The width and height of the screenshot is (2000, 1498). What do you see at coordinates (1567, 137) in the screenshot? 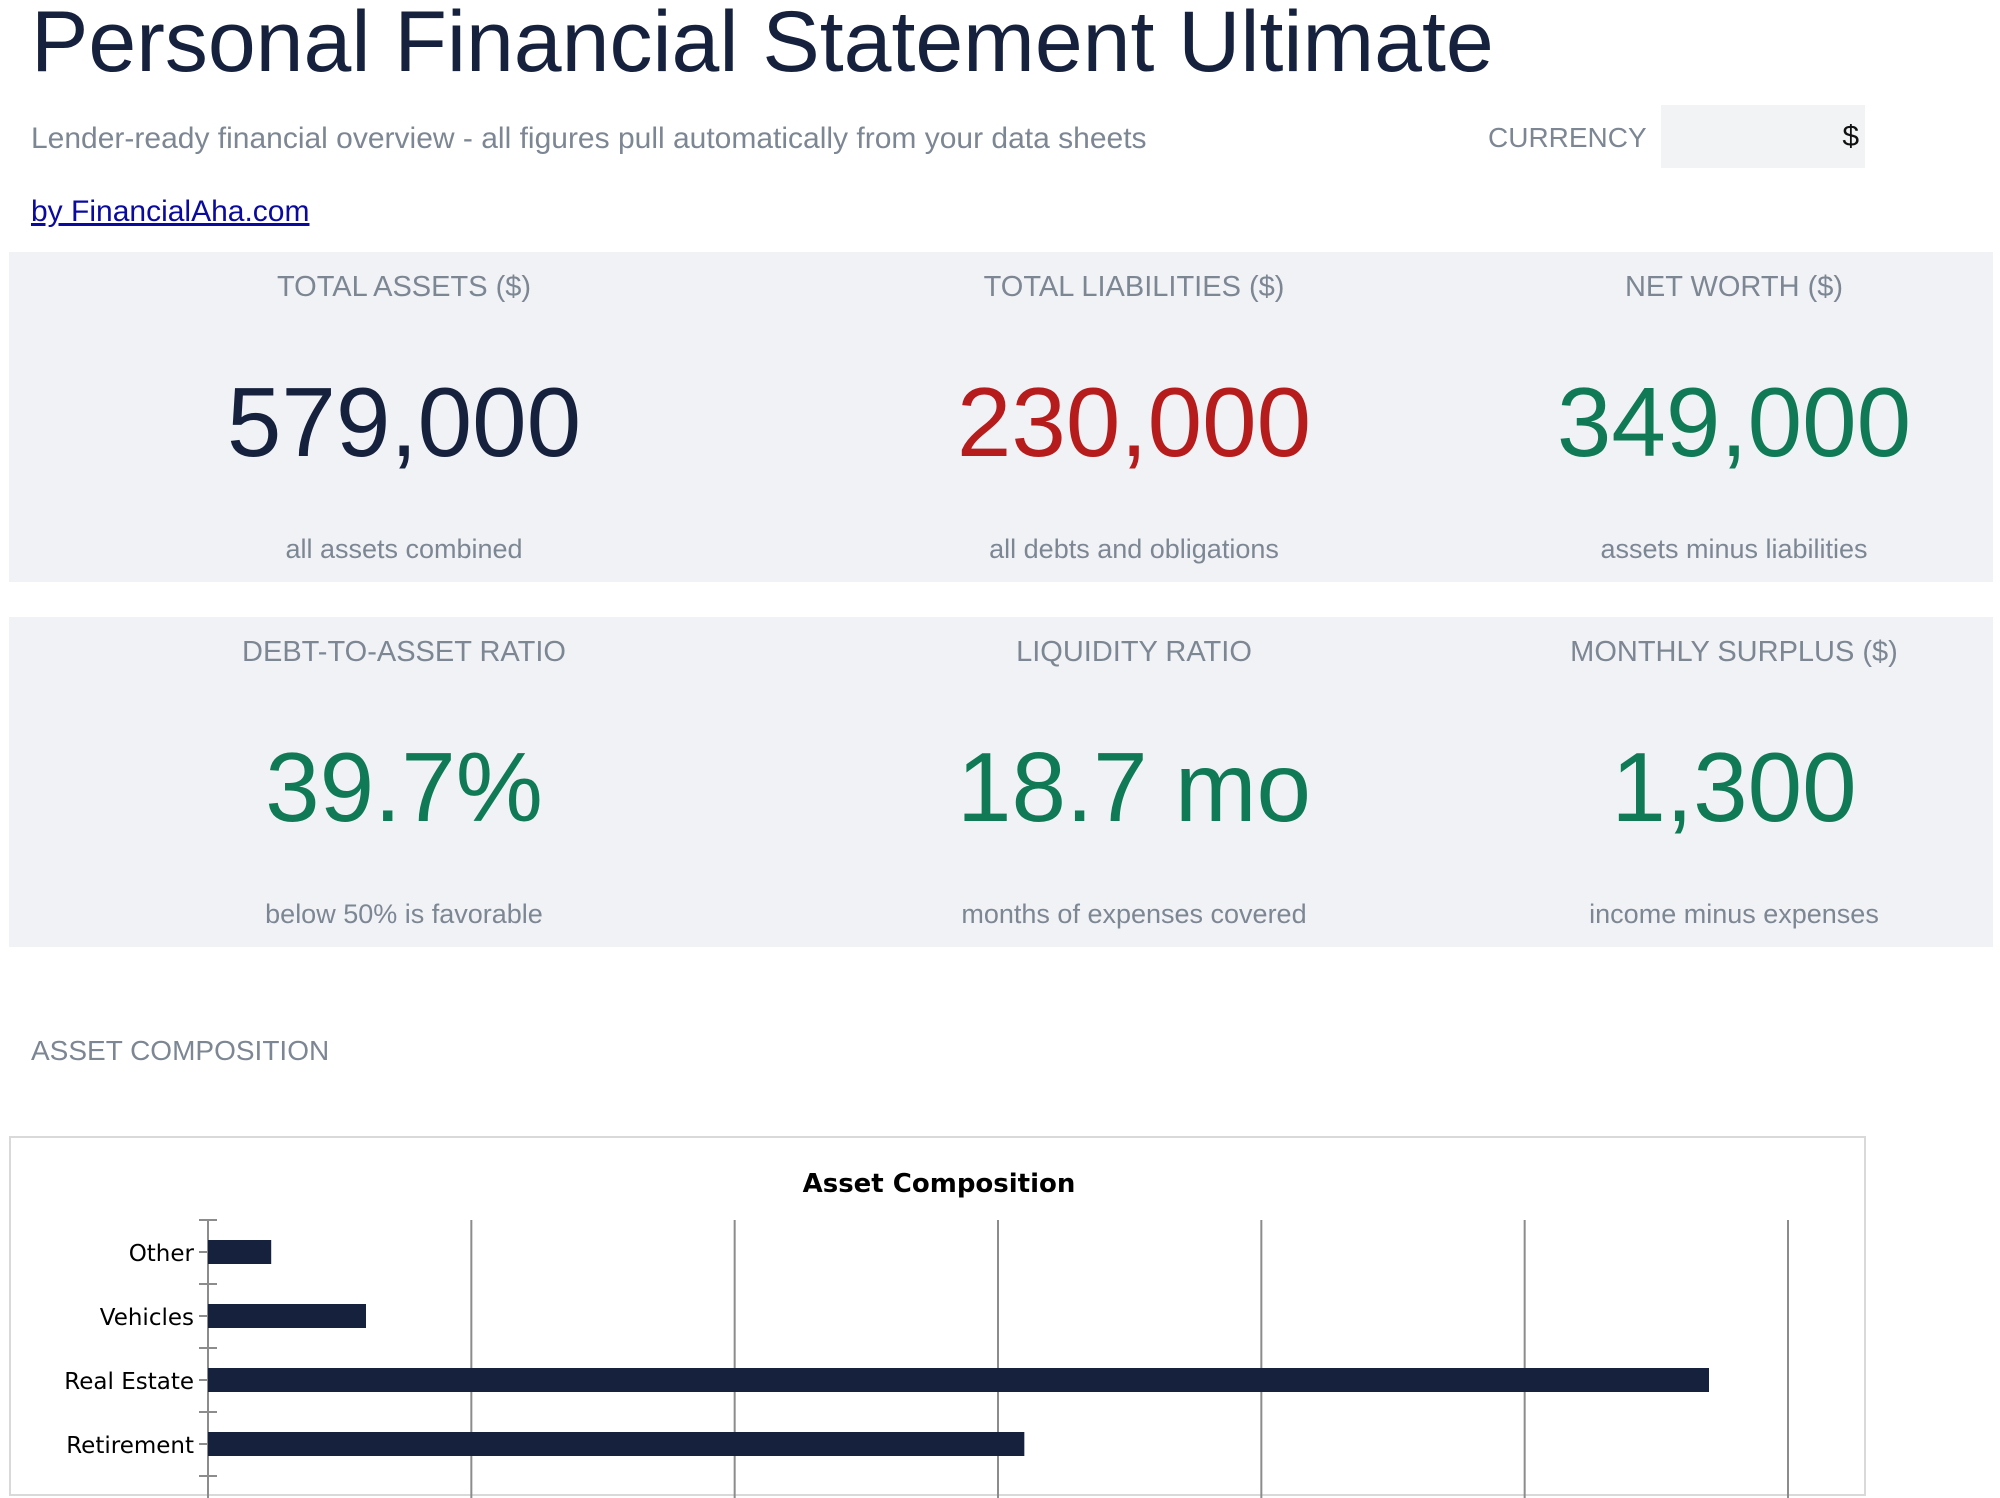
I see `currency-label: CURRENCY` at bounding box center [1567, 137].